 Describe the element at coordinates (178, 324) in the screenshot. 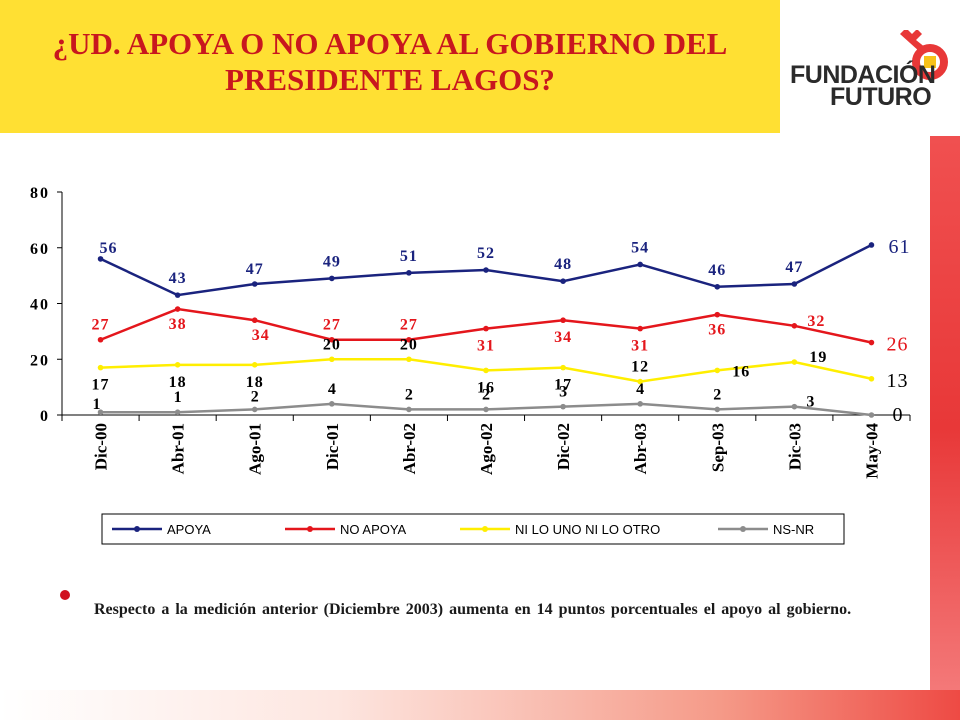

I see `data-label: 38` at that location.